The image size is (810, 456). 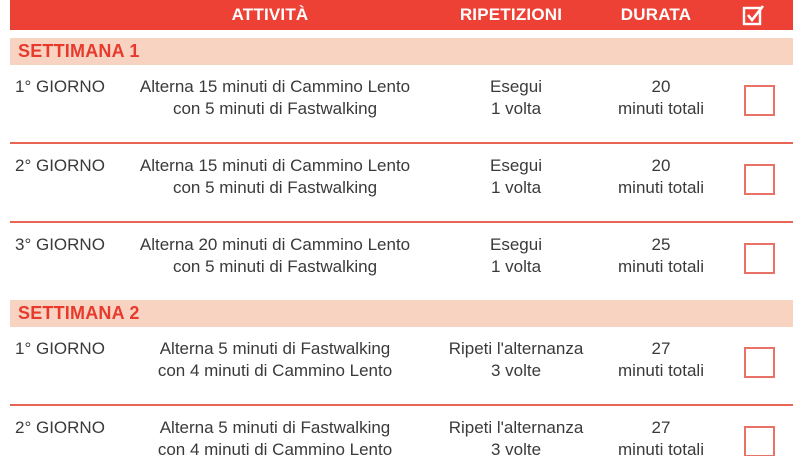 What do you see at coordinates (511, 14) in the screenshot?
I see `column-header-repetitions: RIPETIZIONI` at bounding box center [511, 14].